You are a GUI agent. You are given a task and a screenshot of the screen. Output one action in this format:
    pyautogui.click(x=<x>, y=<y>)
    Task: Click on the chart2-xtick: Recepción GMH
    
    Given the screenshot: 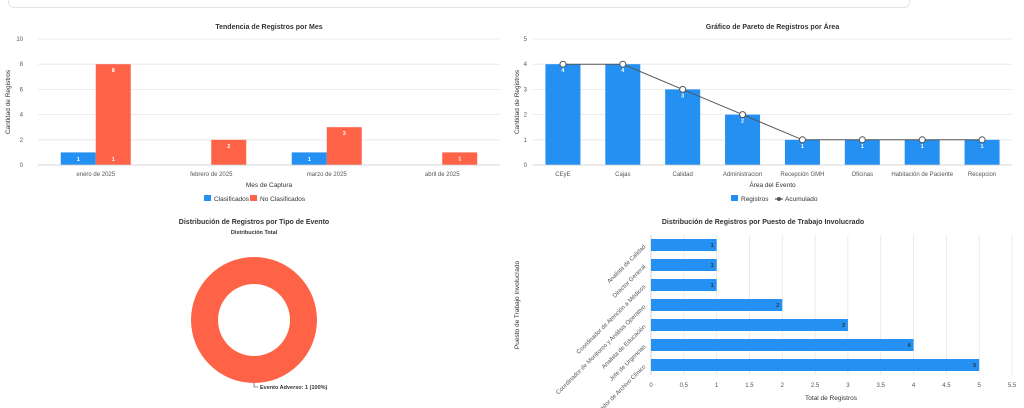 What is the action you would take?
    pyautogui.click(x=802, y=175)
    